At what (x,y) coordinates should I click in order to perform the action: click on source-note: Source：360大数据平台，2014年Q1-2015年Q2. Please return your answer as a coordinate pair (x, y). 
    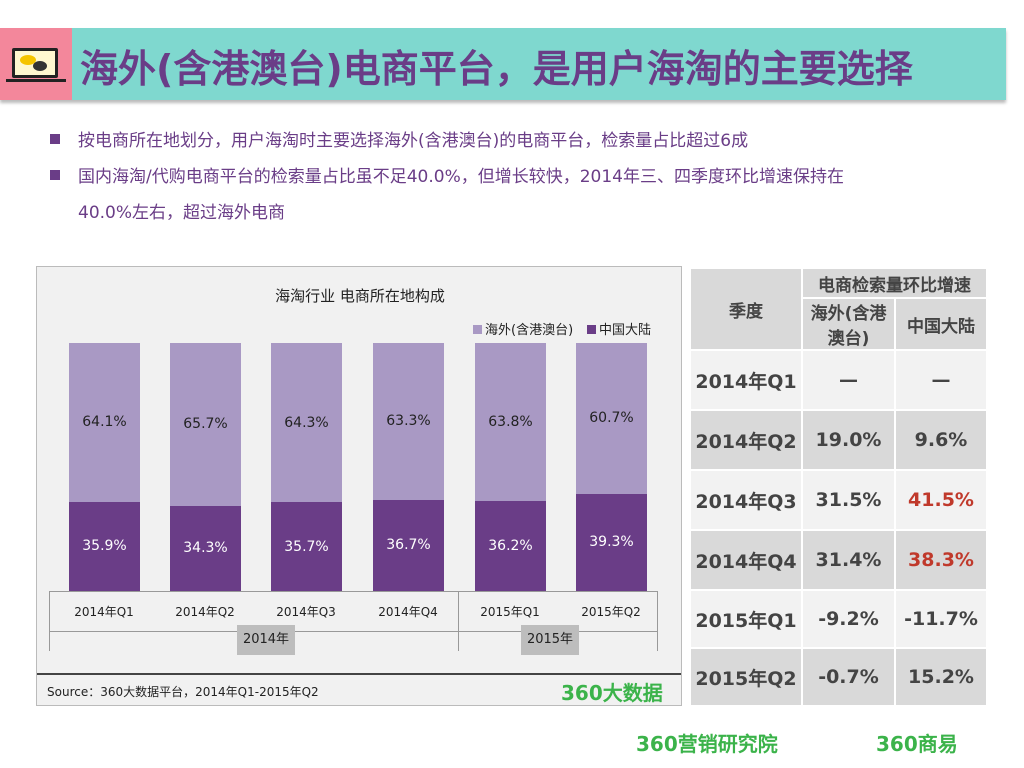
    Looking at the image, I should click on (183, 692).